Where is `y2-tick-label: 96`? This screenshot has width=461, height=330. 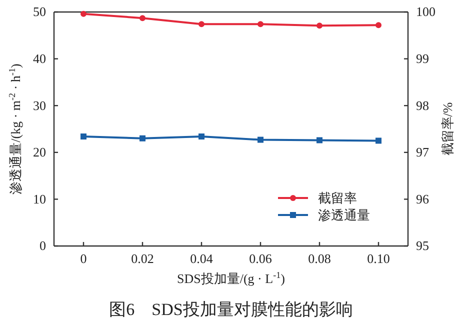 y2-tick-label: 96 is located at coordinates (423, 198).